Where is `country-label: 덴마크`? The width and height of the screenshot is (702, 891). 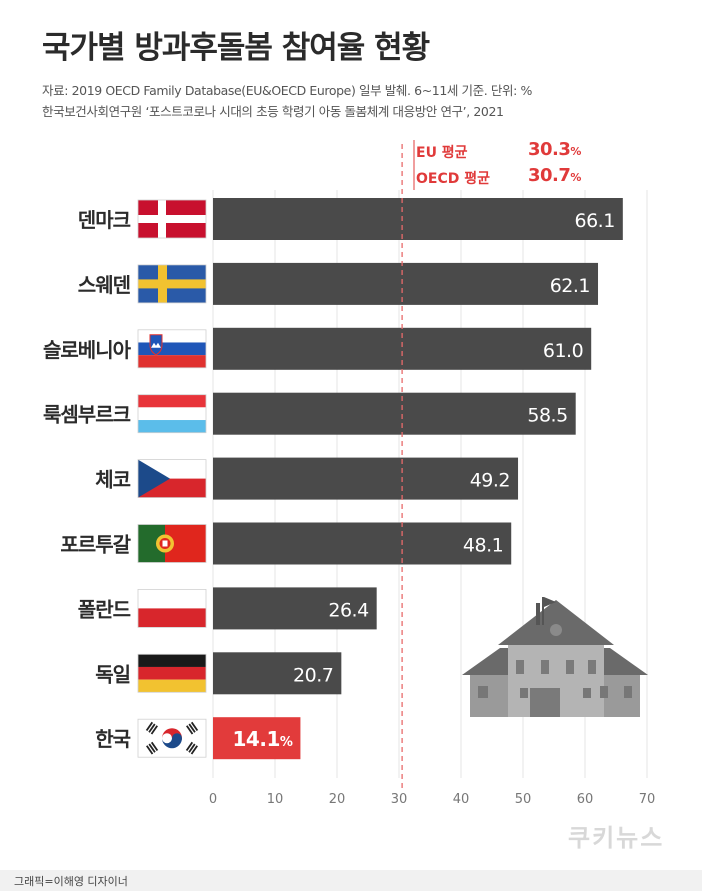
country-label: 덴마크 is located at coordinates (104, 220).